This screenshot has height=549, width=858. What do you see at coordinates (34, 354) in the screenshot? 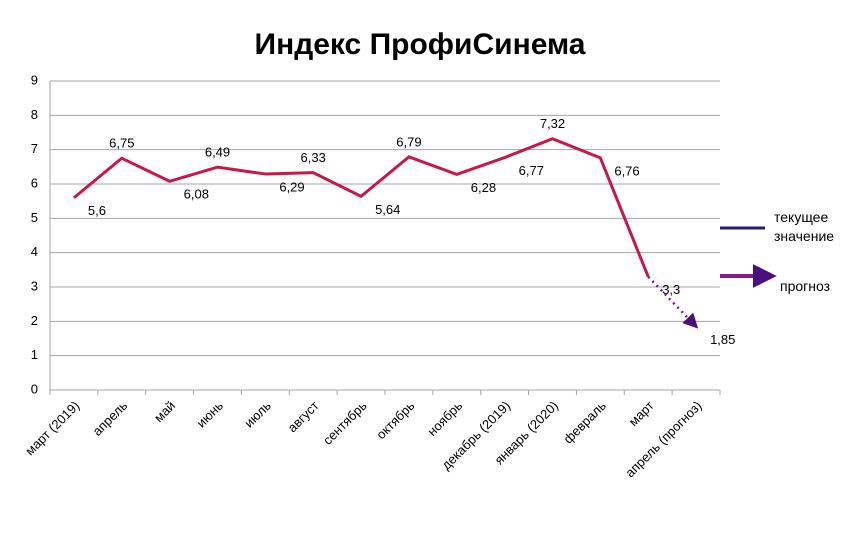
I see `y-tick-label: 1` at bounding box center [34, 354].